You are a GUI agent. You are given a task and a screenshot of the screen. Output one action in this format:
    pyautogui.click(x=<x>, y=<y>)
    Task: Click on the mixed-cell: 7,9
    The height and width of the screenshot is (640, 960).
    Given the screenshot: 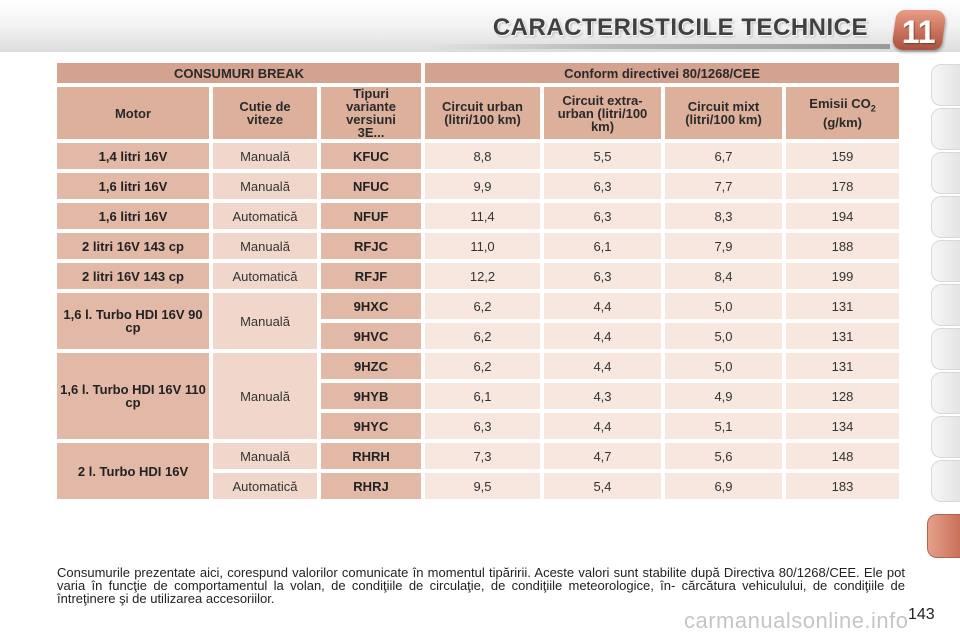 What is the action you would take?
    pyautogui.click(x=723, y=246)
    